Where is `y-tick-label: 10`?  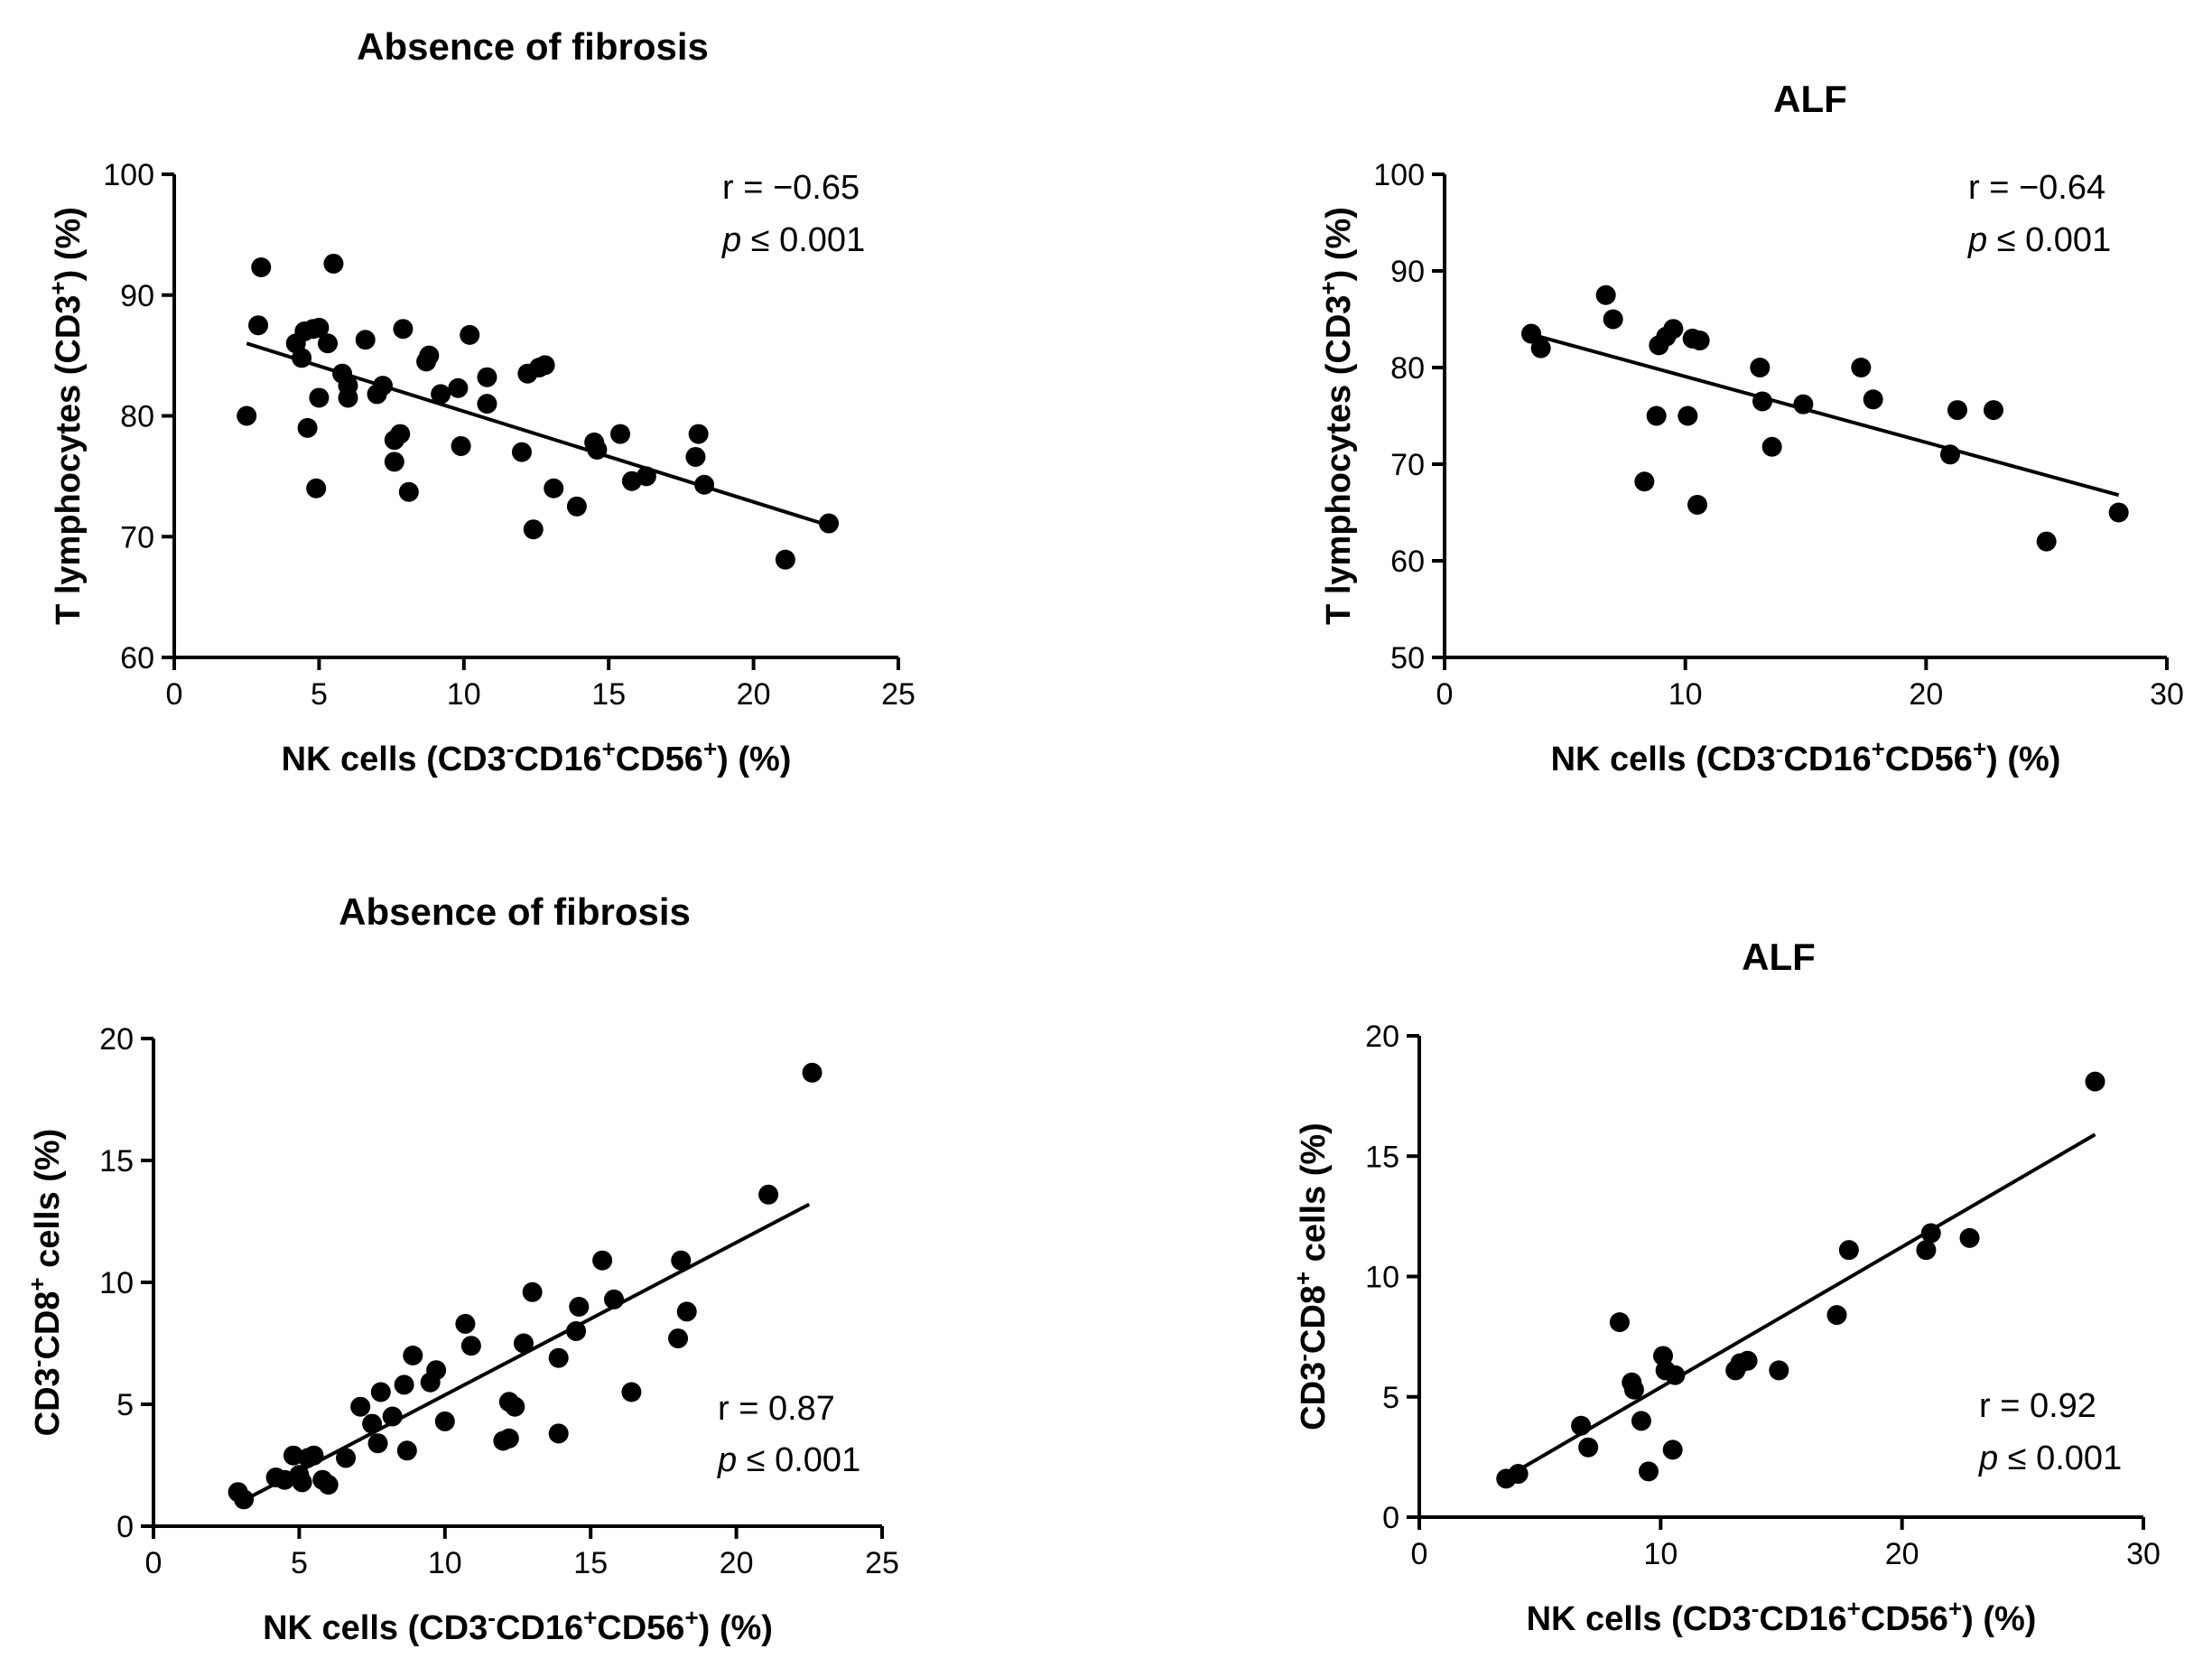
y-tick-label: 10 is located at coordinates (1382, 1278).